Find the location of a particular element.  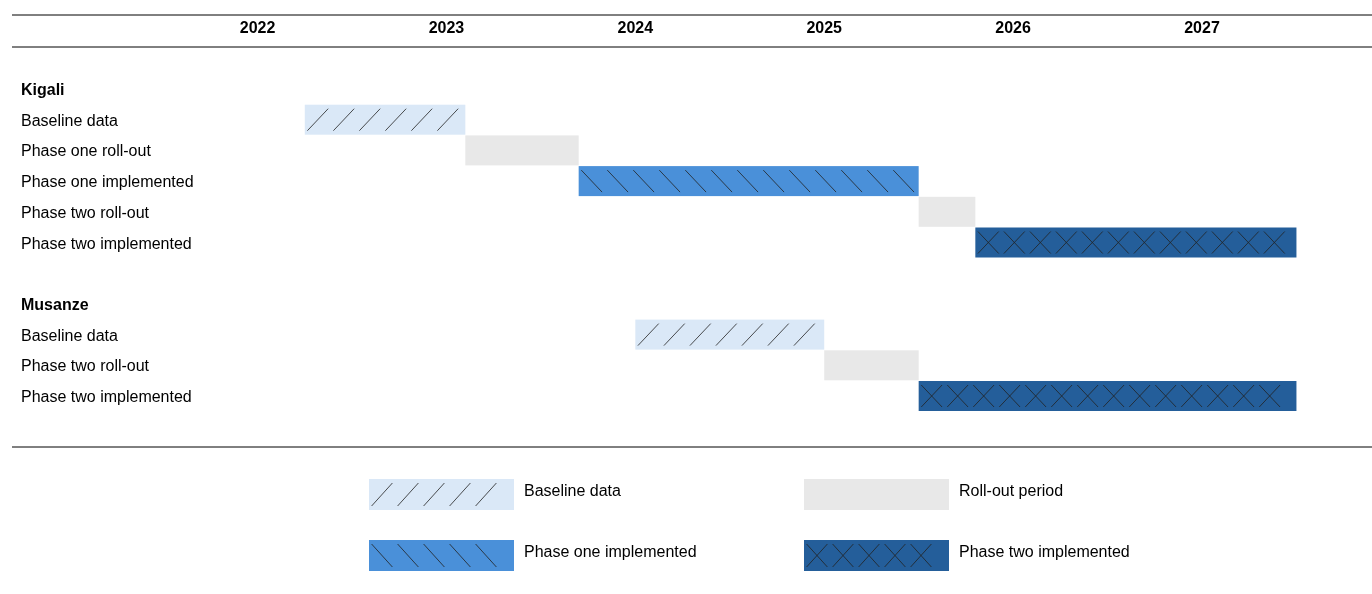

legend-label: Baseline data is located at coordinates (573, 490).